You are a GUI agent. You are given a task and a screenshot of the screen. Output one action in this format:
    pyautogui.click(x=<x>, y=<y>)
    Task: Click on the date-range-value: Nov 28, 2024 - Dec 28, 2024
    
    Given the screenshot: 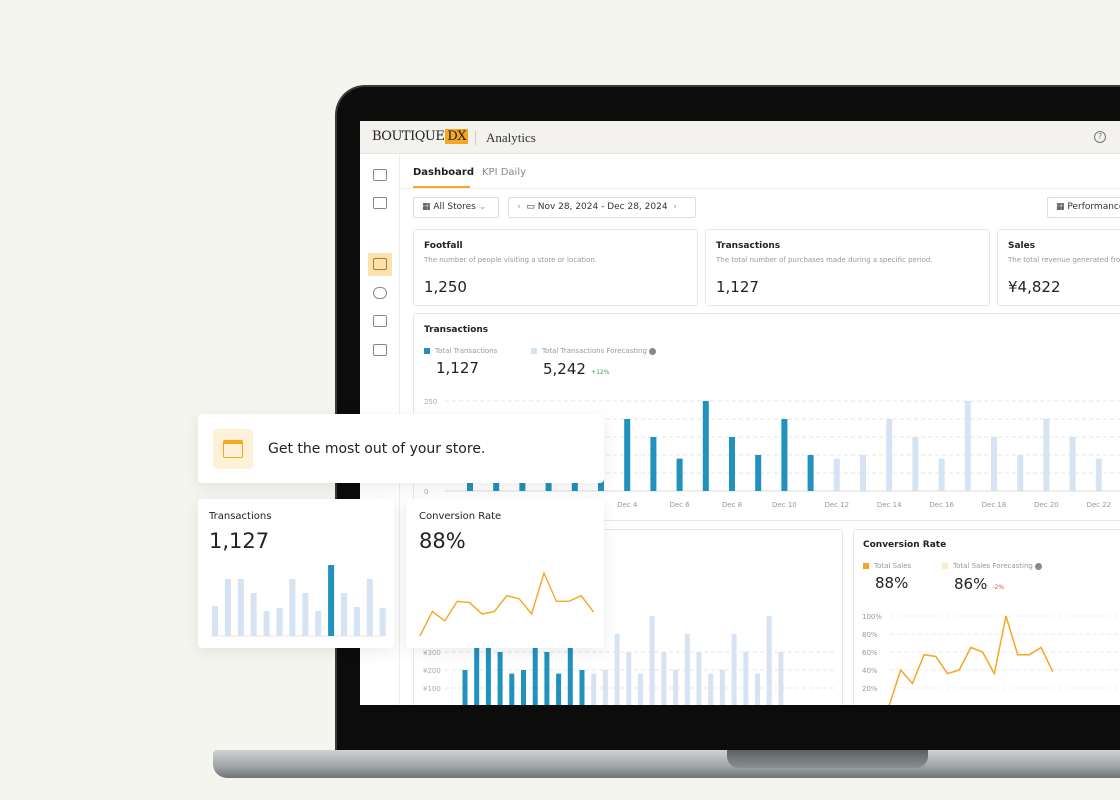 What is the action you would take?
    pyautogui.click(x=602, y=207)
    